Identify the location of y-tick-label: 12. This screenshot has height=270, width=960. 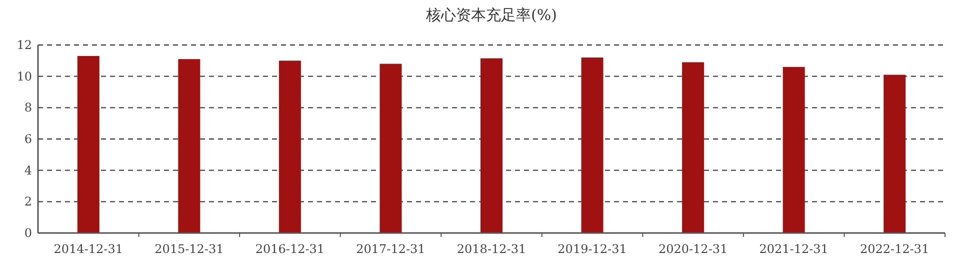
(24, 45).